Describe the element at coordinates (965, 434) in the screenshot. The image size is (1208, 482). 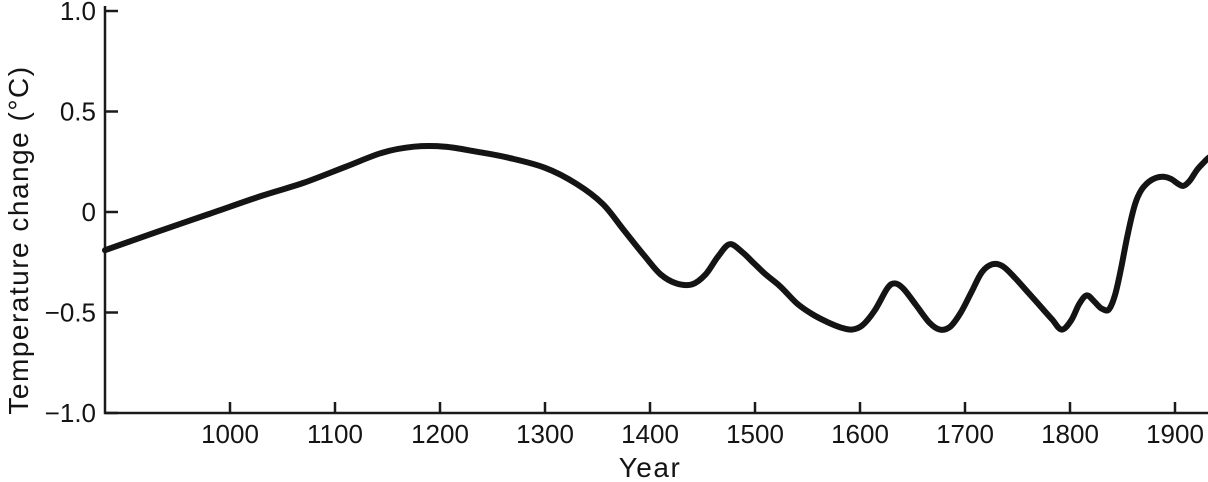
I see `x-tick-label: 1700` at that location.